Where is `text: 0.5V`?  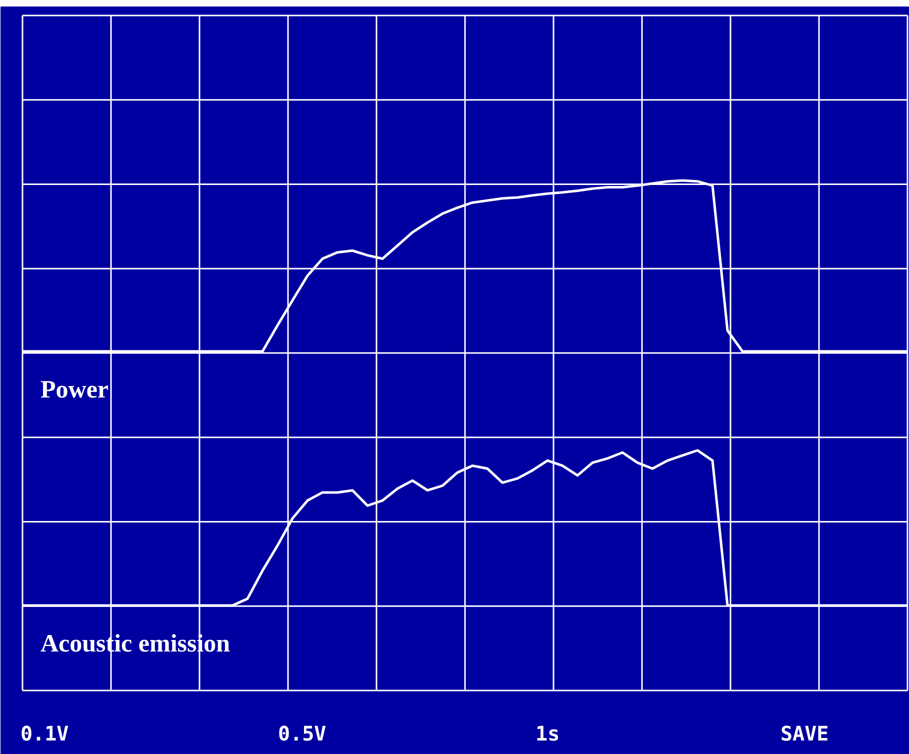 text: 0.5V is located at coordinates (302, 734).